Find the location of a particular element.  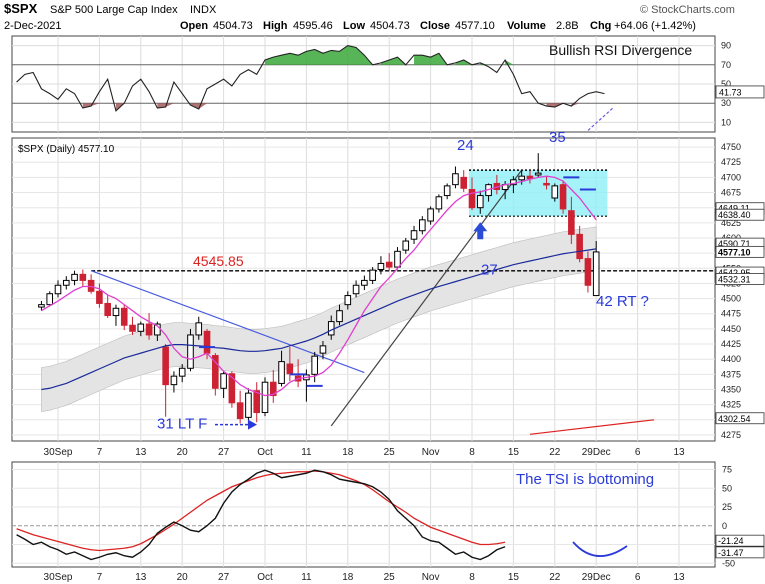

level-annotation: 4545.85 is located at coordinates (218, 261).